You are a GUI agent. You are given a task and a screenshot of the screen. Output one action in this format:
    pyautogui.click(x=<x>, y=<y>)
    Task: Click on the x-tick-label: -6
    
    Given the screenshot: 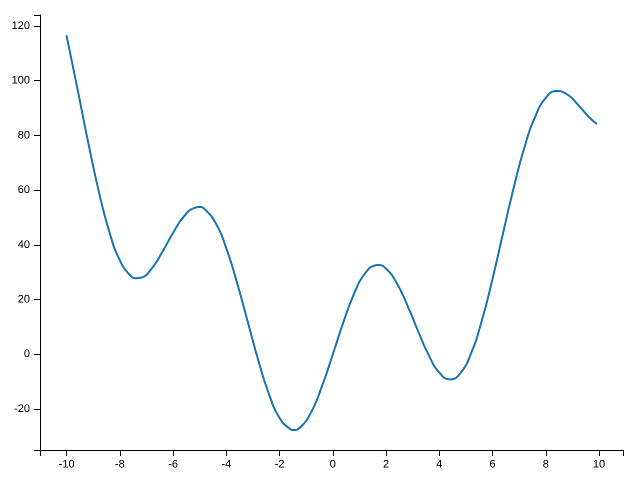 What is the action you would take?
    pyautogui.click(x=173, y=464)
    